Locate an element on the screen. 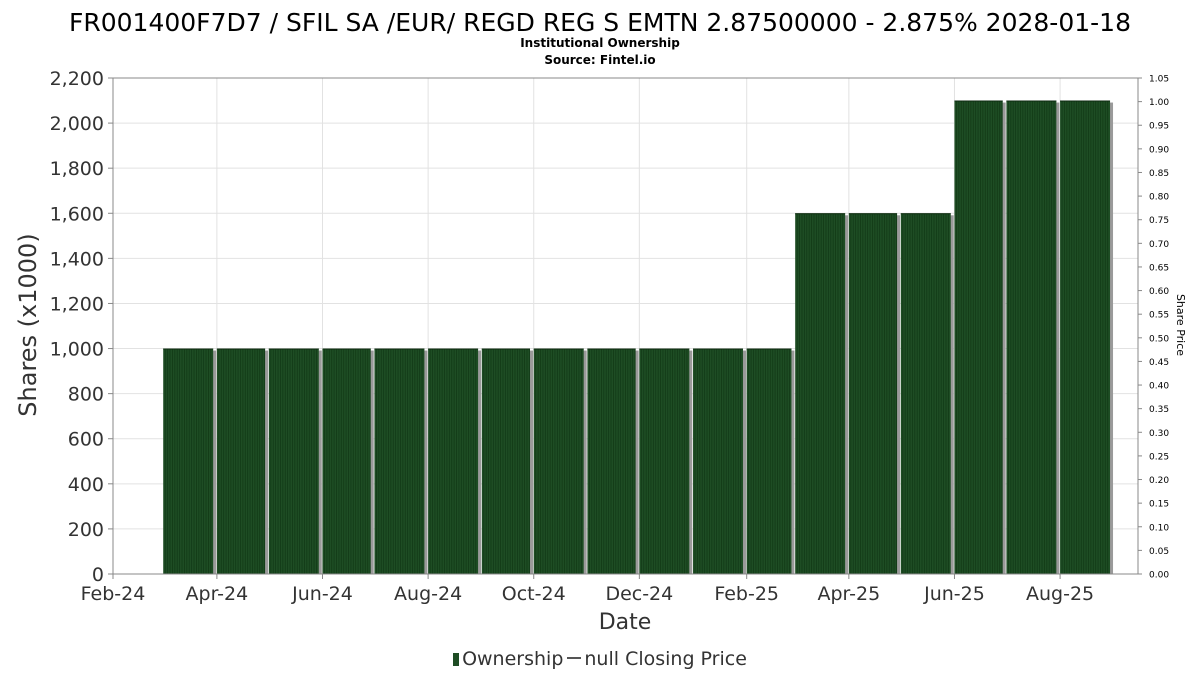  y-tick-label: 1,200 is located at coordinates (77, 304).